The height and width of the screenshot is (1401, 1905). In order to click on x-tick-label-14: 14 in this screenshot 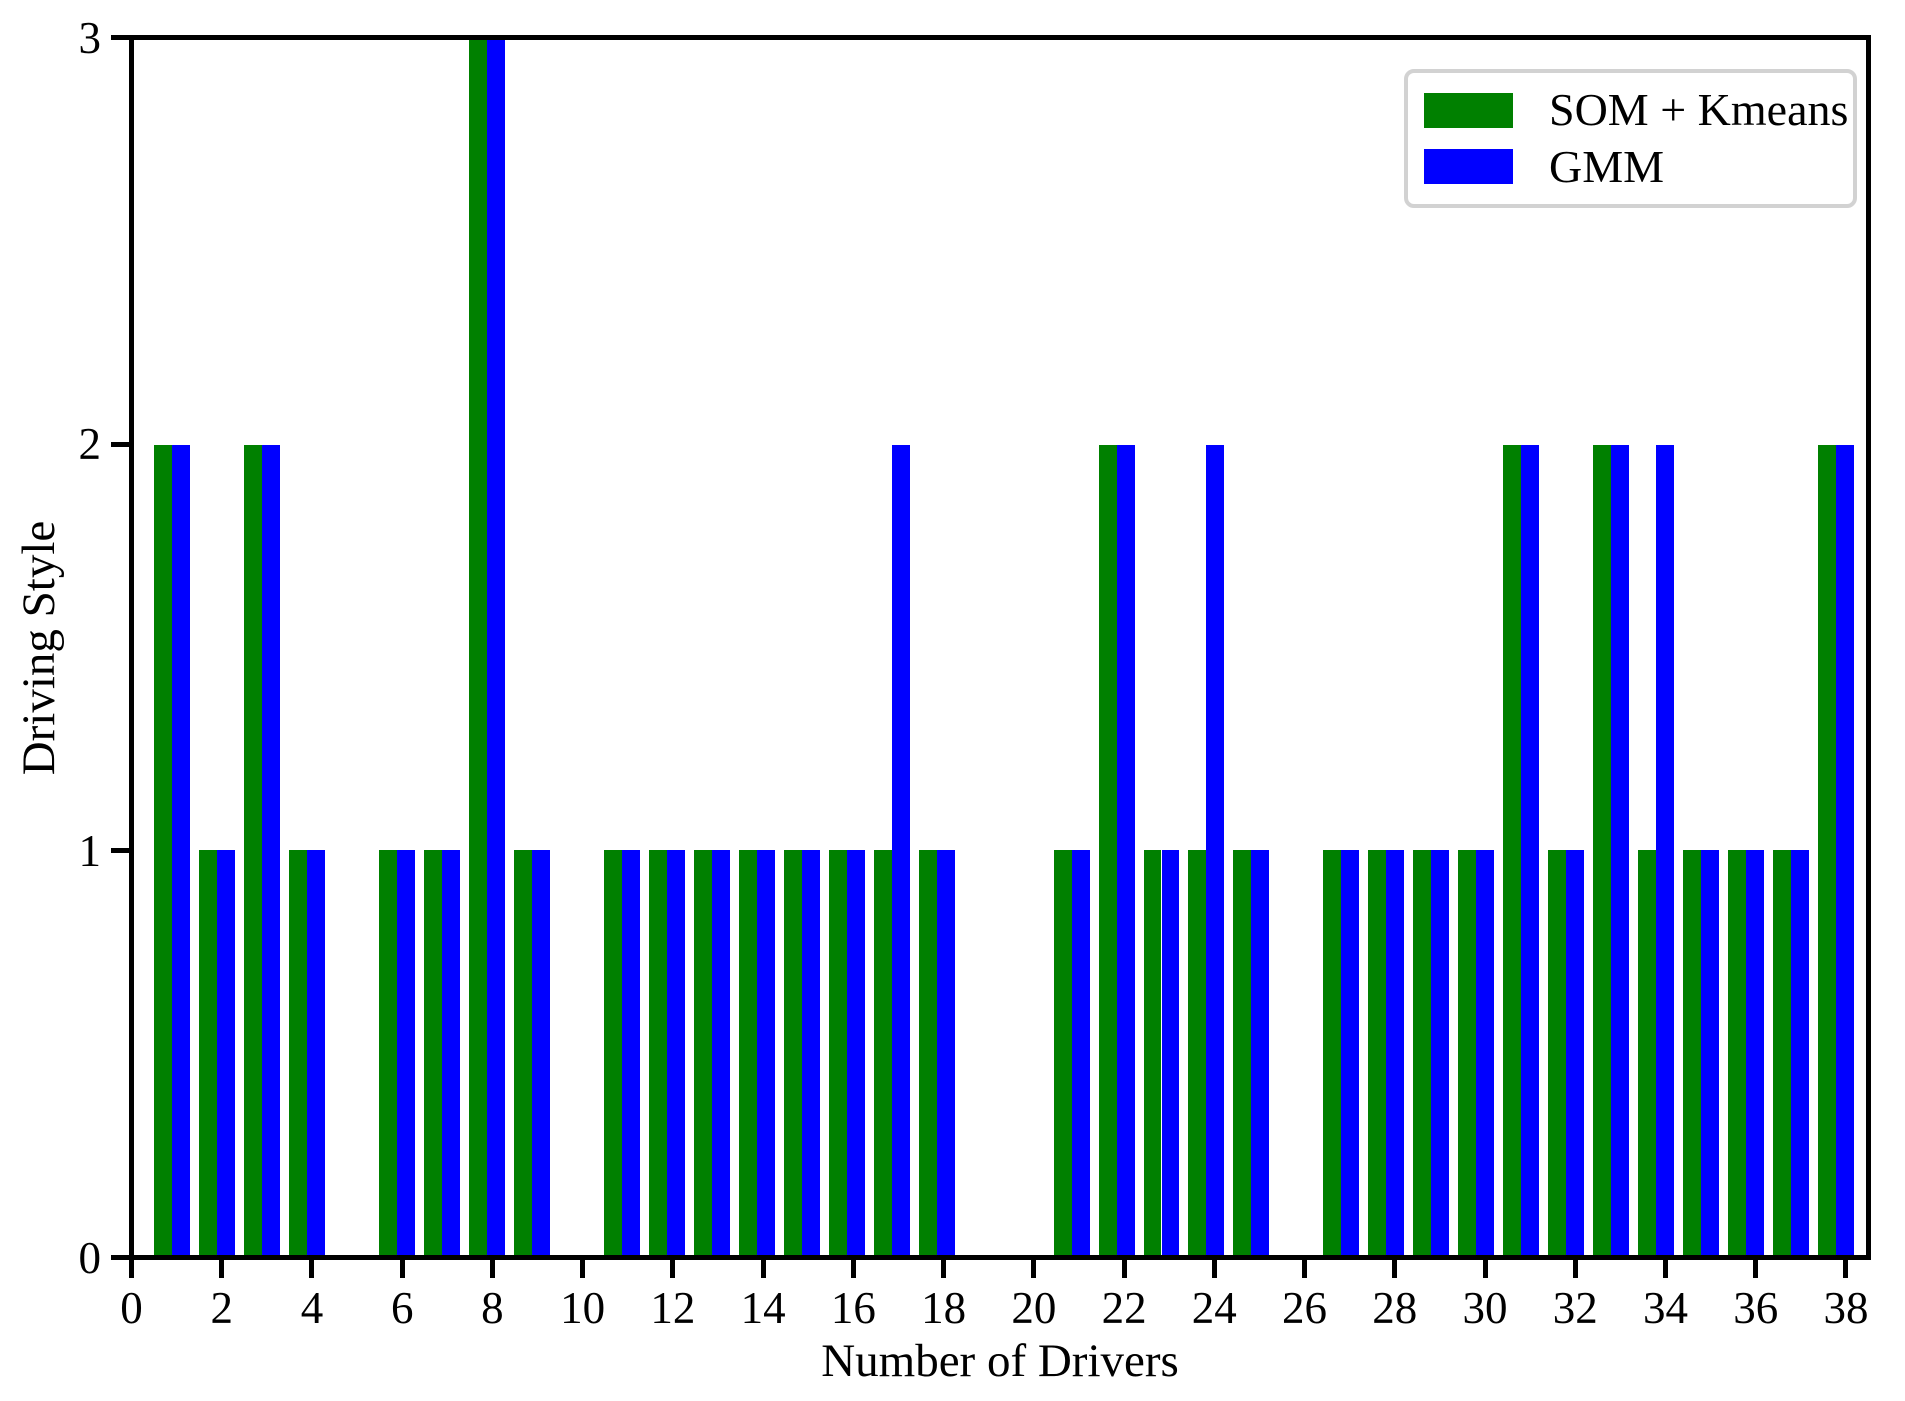, I will do `click(763, 1308)`.